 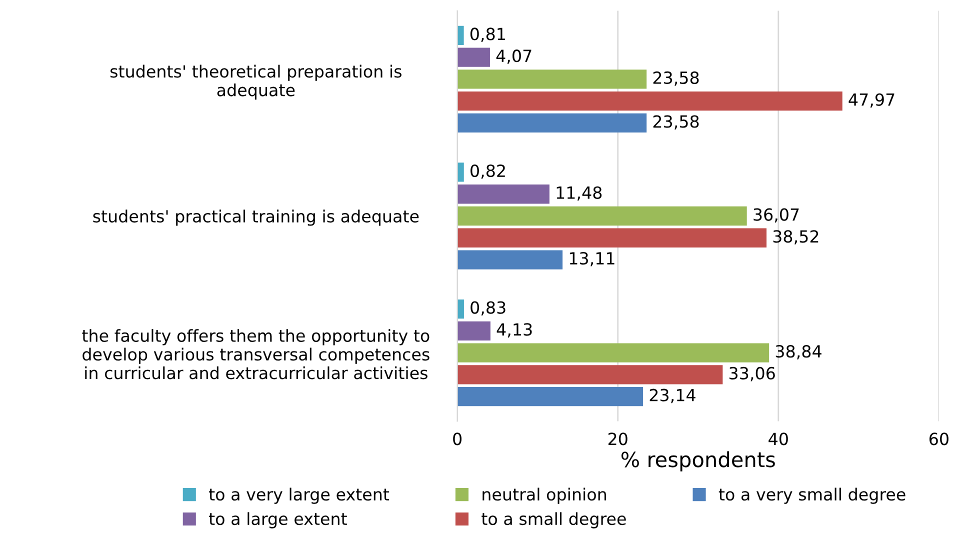 I want to click on x-axis-title: % respondents, so click(x=698, y=461).